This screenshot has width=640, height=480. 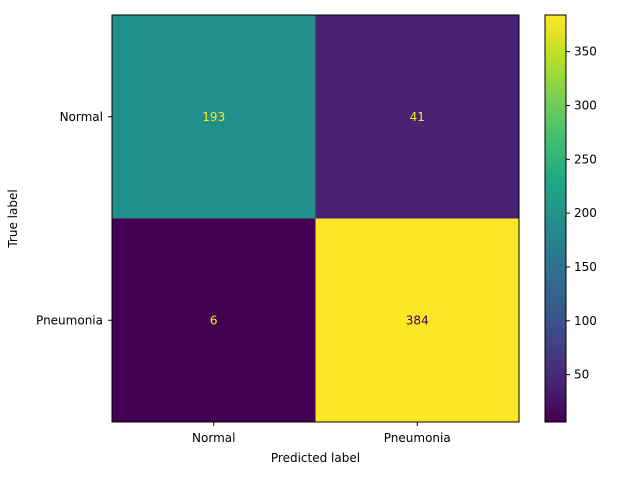 I want to click on colorbar-tick-label: 150, so click(x=585, y=267).